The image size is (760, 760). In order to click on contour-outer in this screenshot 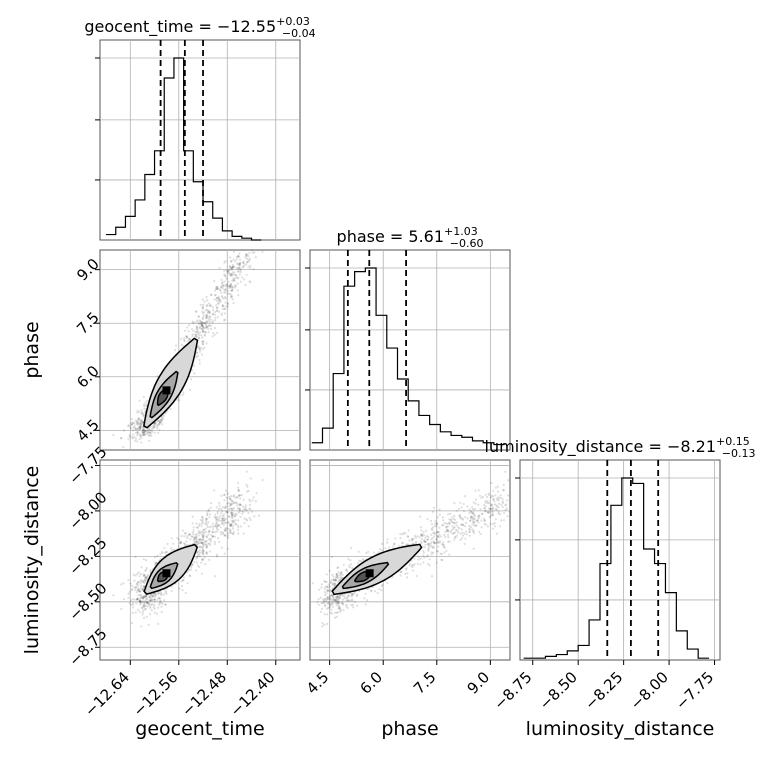, I will do `click(377, 569)`.